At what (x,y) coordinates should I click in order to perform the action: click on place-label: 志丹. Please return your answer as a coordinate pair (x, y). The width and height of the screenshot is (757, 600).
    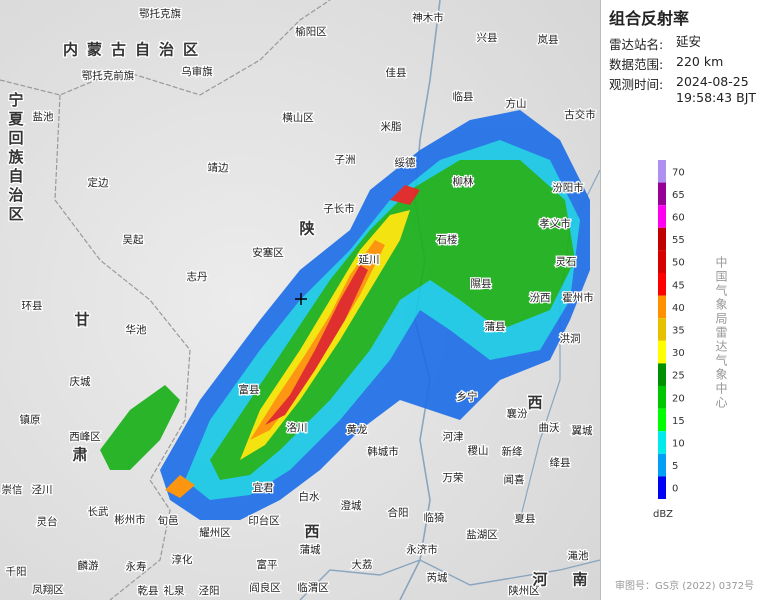
    Looking at the image, I should click on (197, 276).